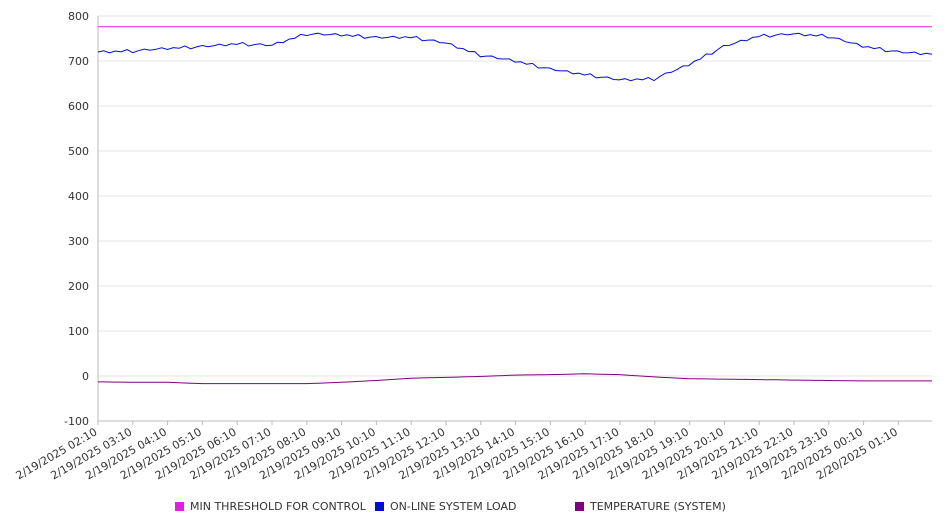  I want to click on y-tick-label: 0, so click(85, 376).